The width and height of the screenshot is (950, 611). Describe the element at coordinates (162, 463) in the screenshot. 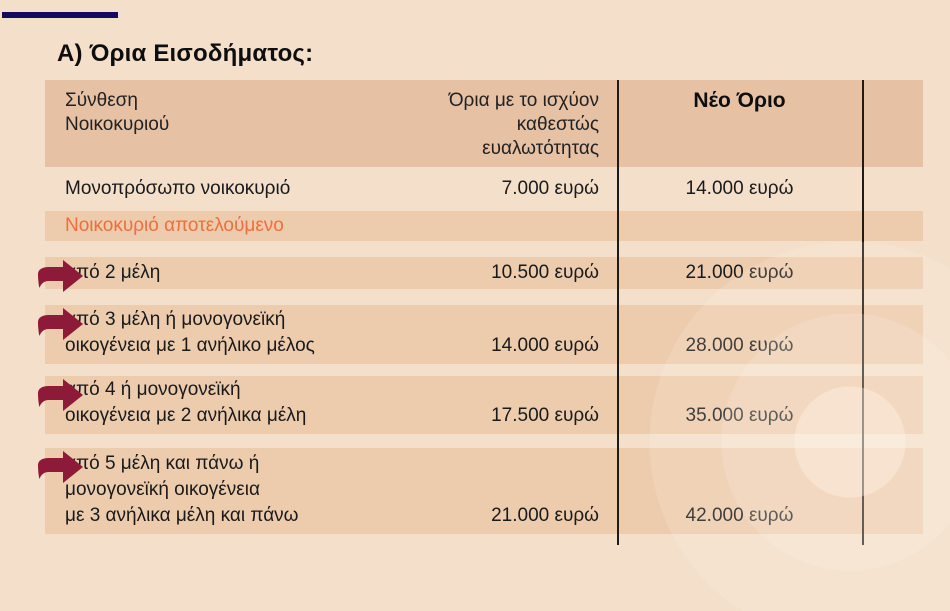

I see `row-label-line: από 5 μέλη και πάνω ή` at that location.